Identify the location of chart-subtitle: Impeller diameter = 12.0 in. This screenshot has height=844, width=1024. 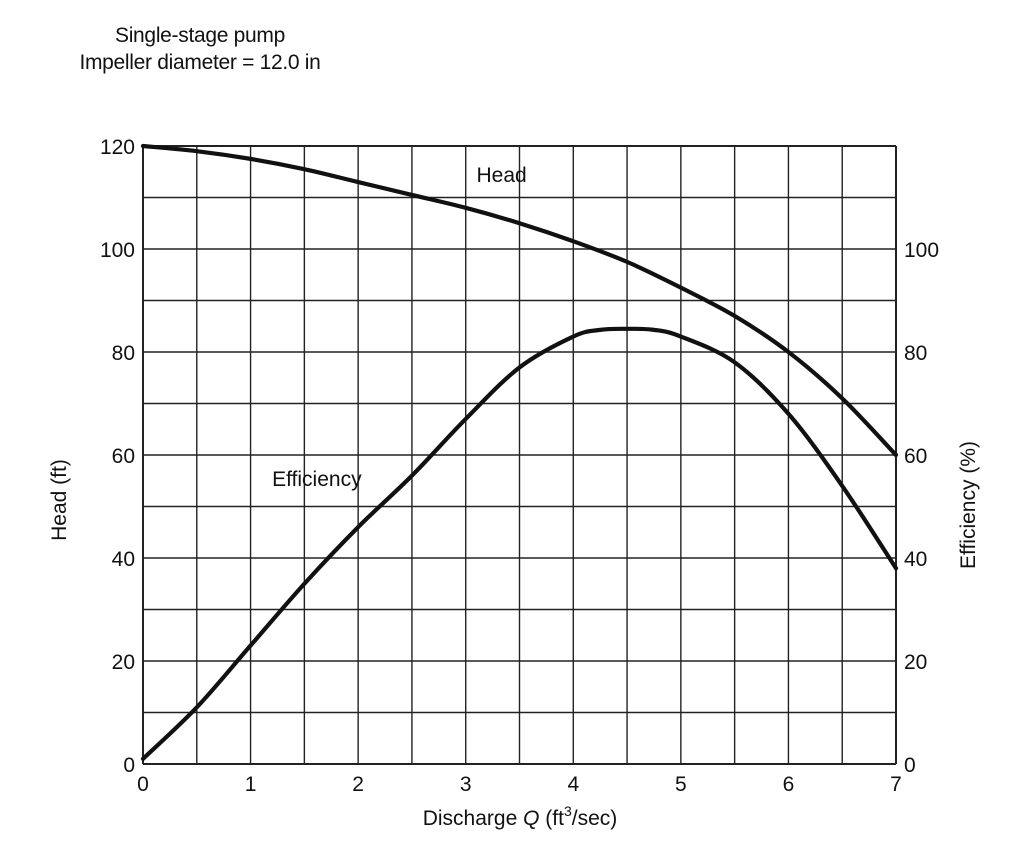
(200, 62).